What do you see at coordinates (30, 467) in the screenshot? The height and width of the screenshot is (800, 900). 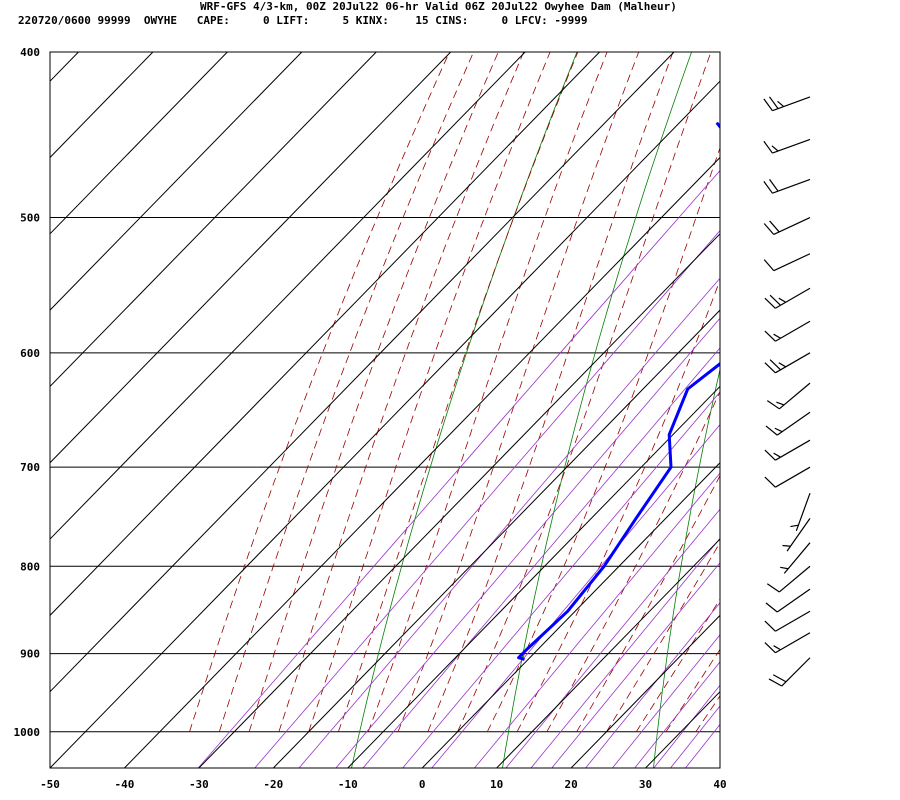 I see `y-tick-label: 700` at bounding box center [30, 467].